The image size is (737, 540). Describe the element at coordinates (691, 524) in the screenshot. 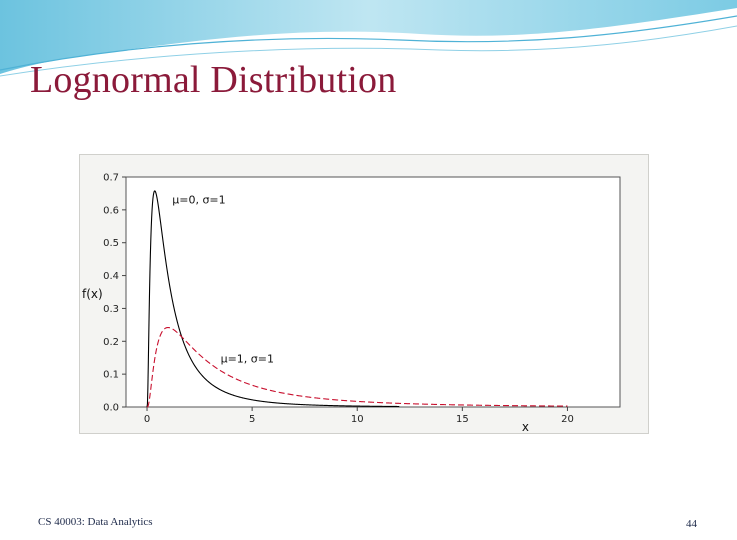

I see `page-number: 44` at that location.